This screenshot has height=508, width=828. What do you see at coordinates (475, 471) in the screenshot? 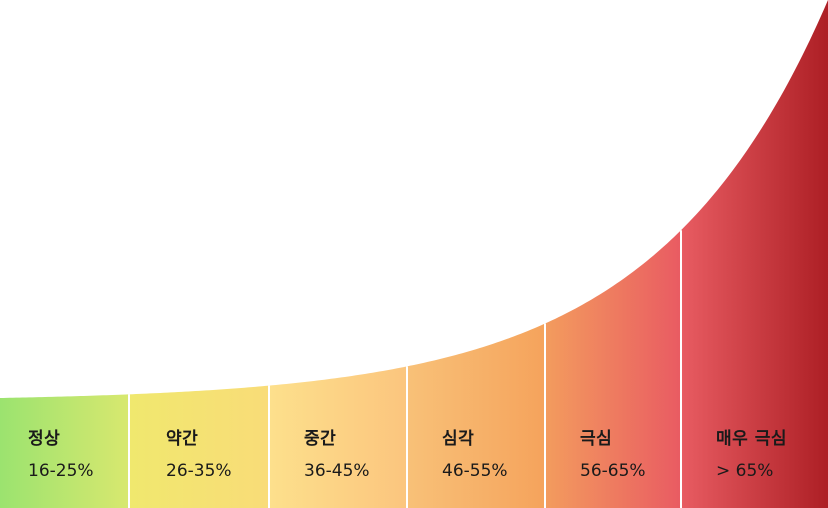
I see `segment-range: 46-55%` at bounding box center [475, 471].